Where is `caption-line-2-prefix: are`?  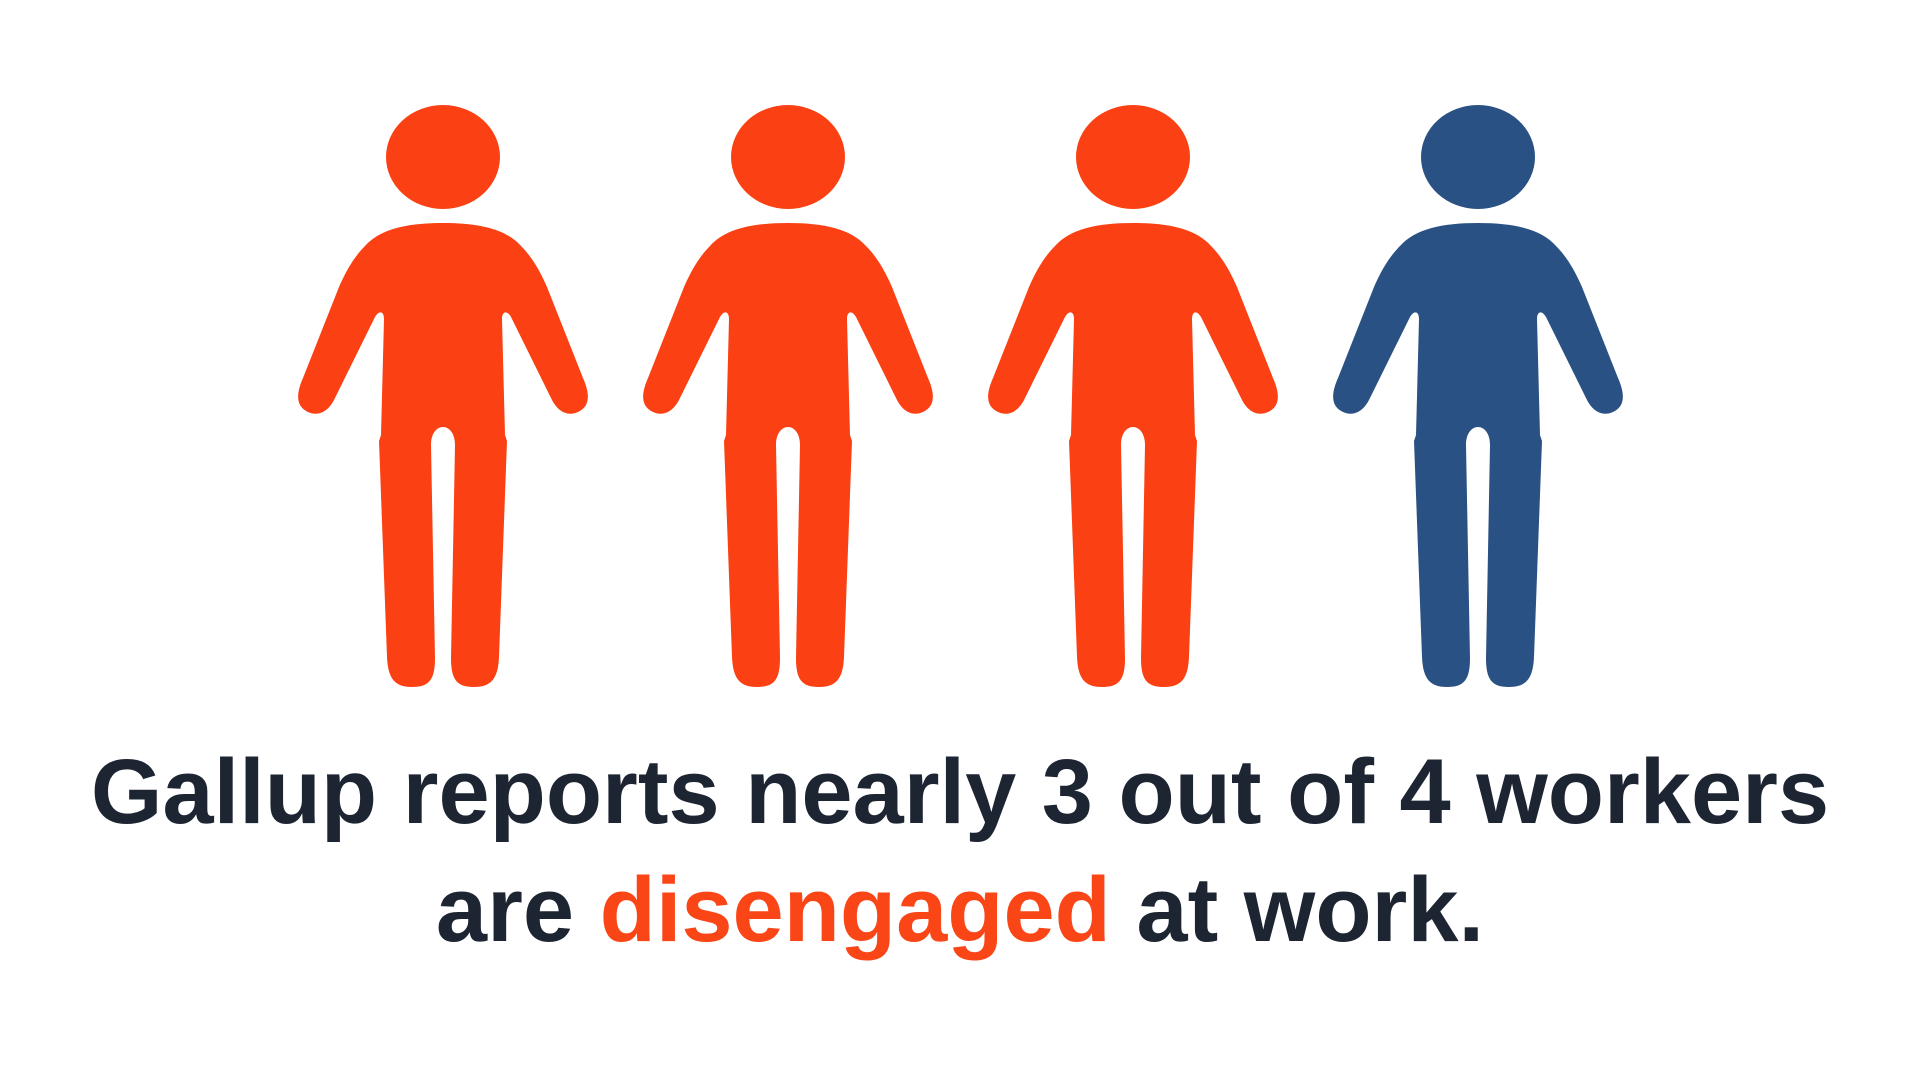 caption-line-2-prefix: are is located at coordinates (517, 910).